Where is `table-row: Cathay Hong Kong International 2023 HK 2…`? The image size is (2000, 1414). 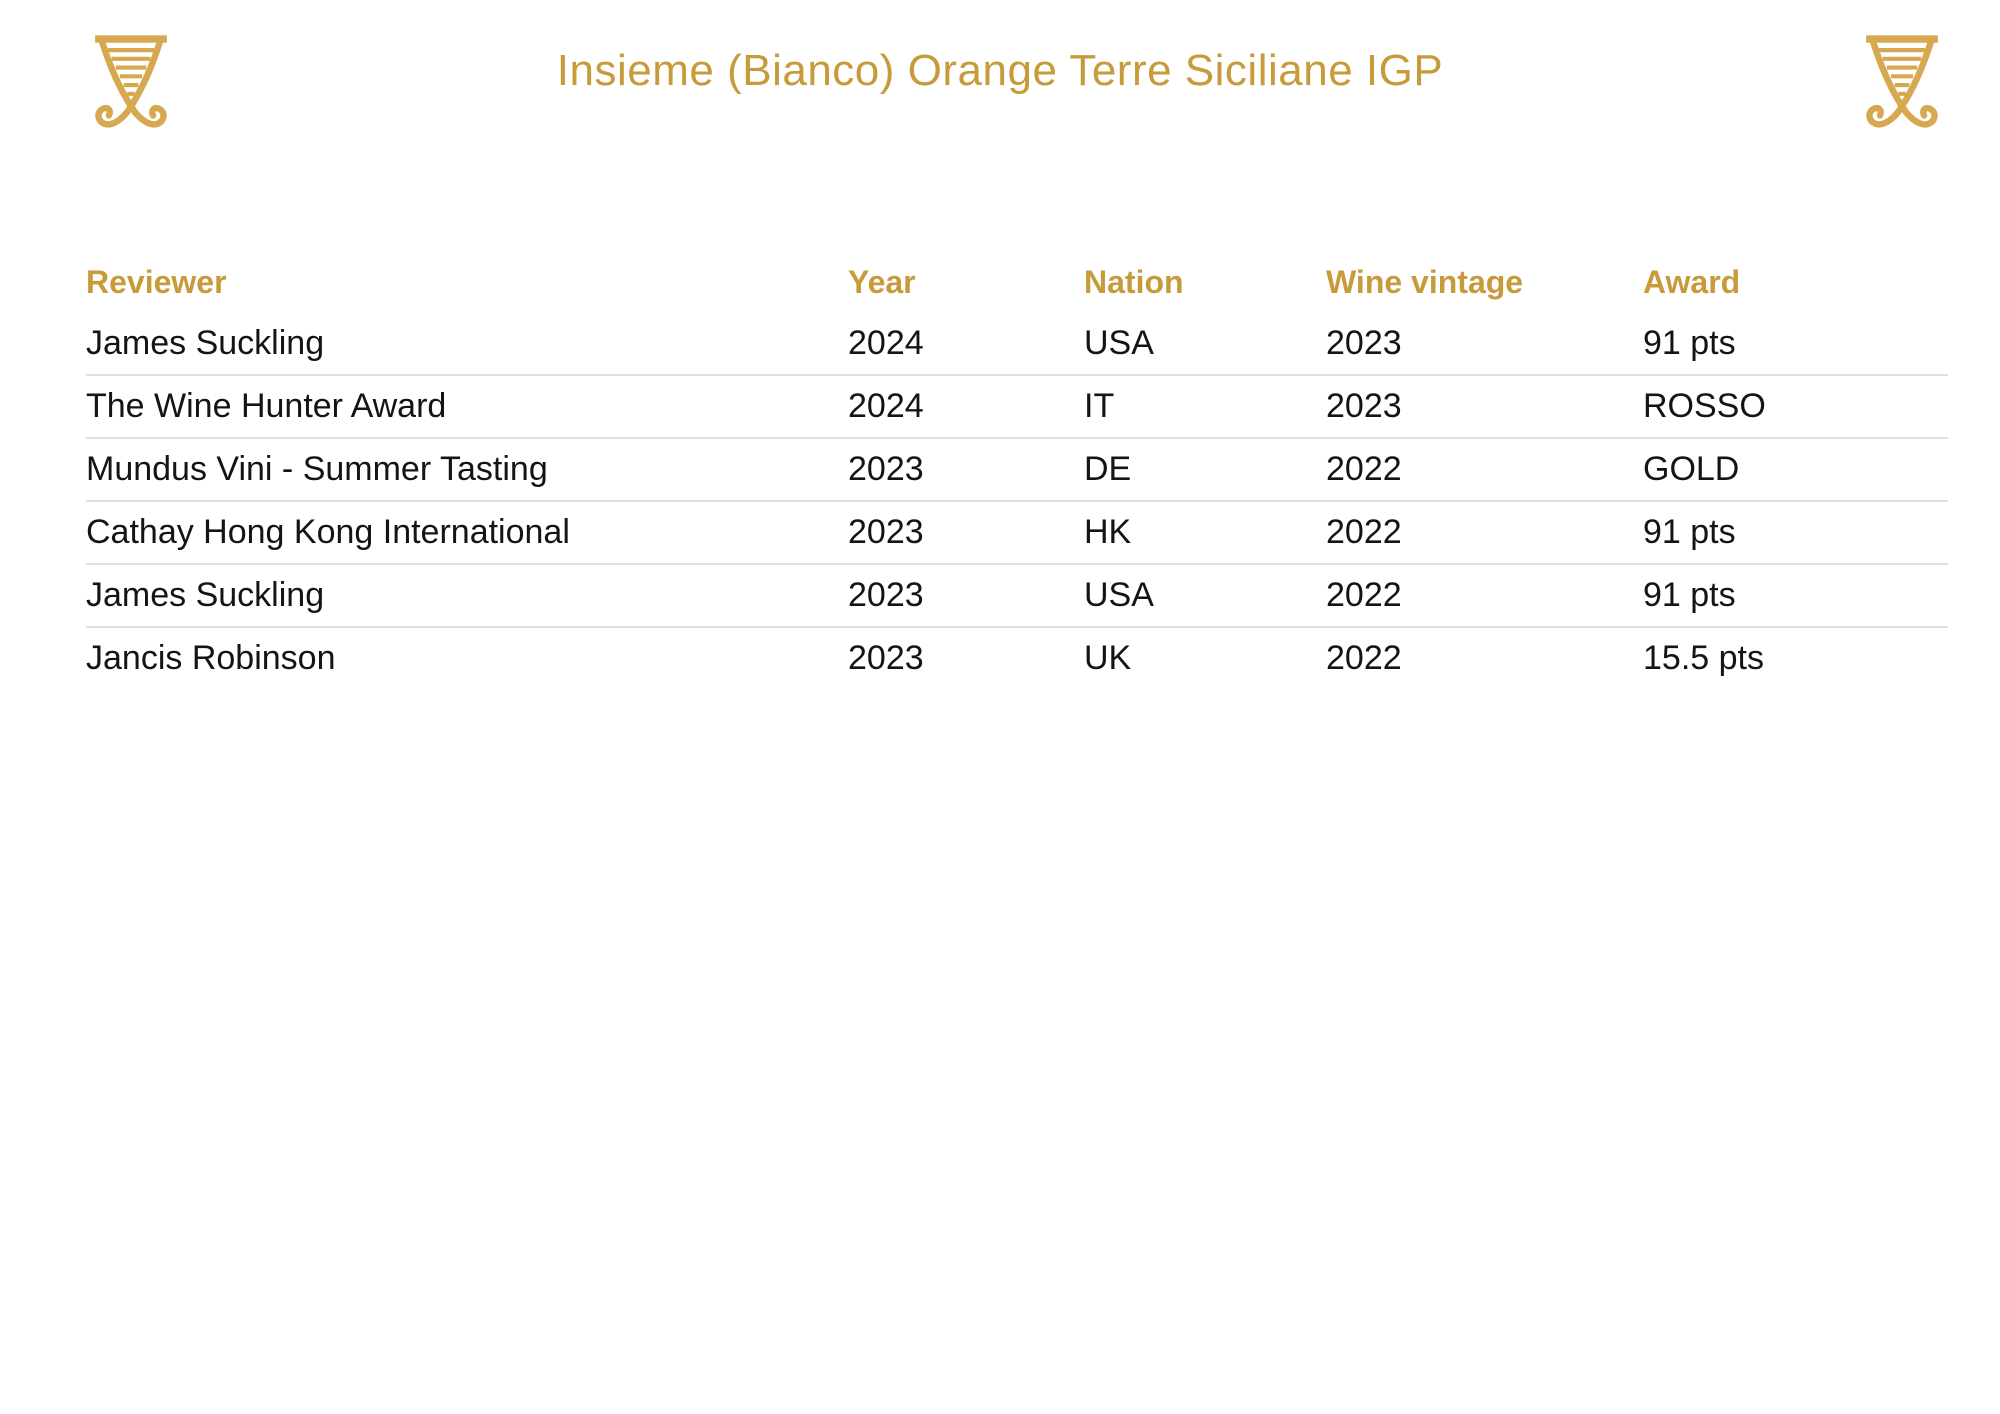 table-row: Cathay Hong Kong International 2023 HK 2… is located at coordinates (1017, 532).